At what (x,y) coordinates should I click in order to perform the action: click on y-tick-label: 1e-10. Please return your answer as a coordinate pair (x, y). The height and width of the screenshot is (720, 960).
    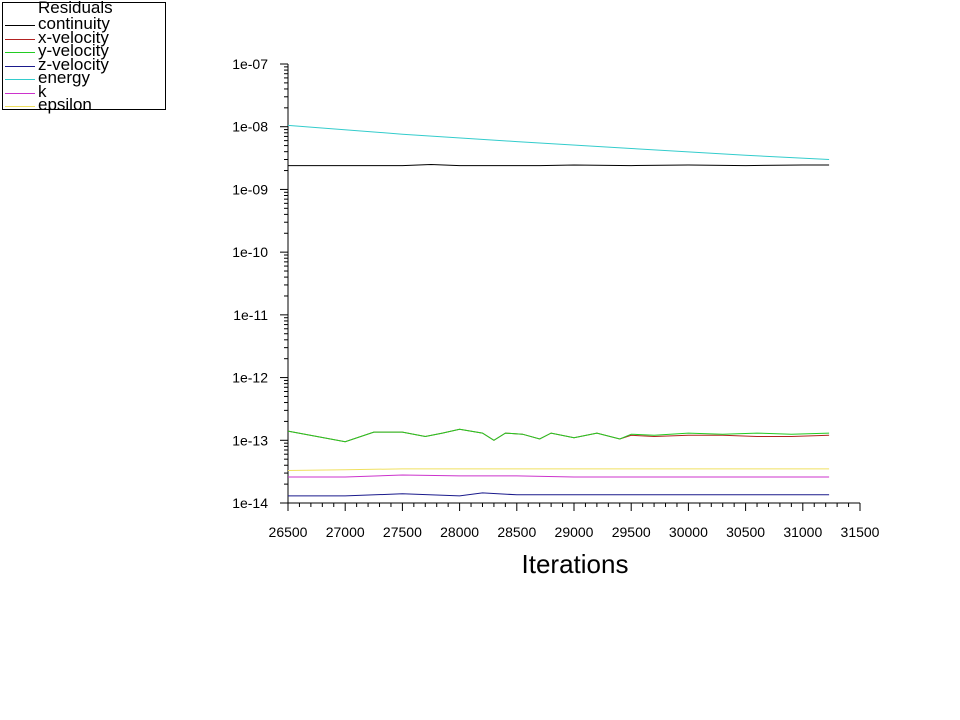
    Looking at the image, I should click on (250, 252).